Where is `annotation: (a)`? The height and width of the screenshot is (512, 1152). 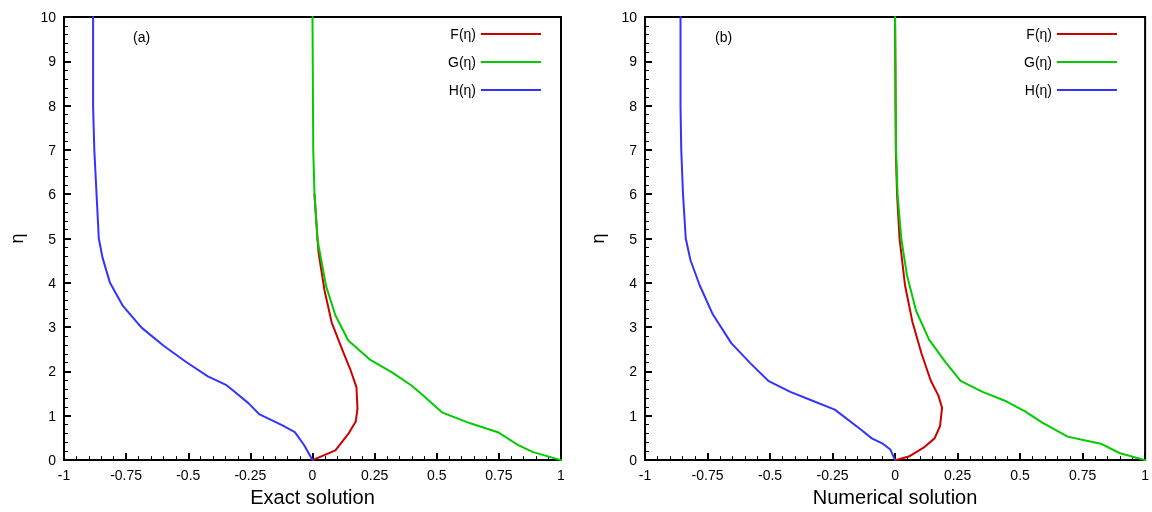
annotation: (a) is located at coordinates (142, 37).